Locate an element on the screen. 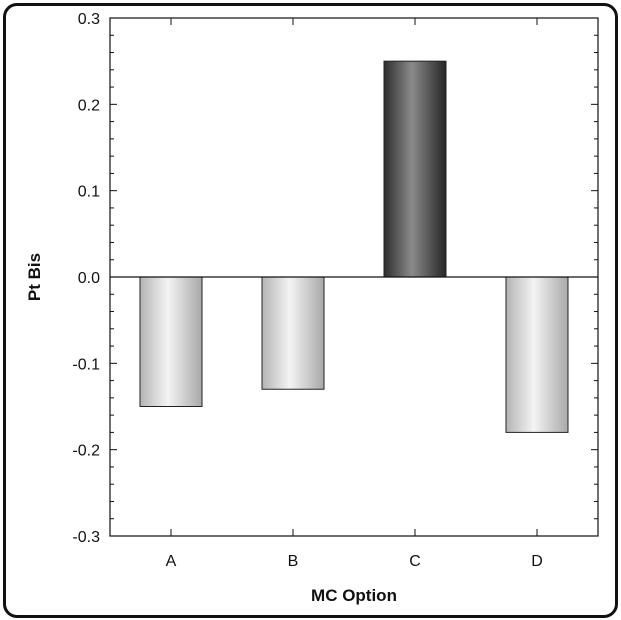  y-tick-label: 0.2 is located at coordinates (89, 105).